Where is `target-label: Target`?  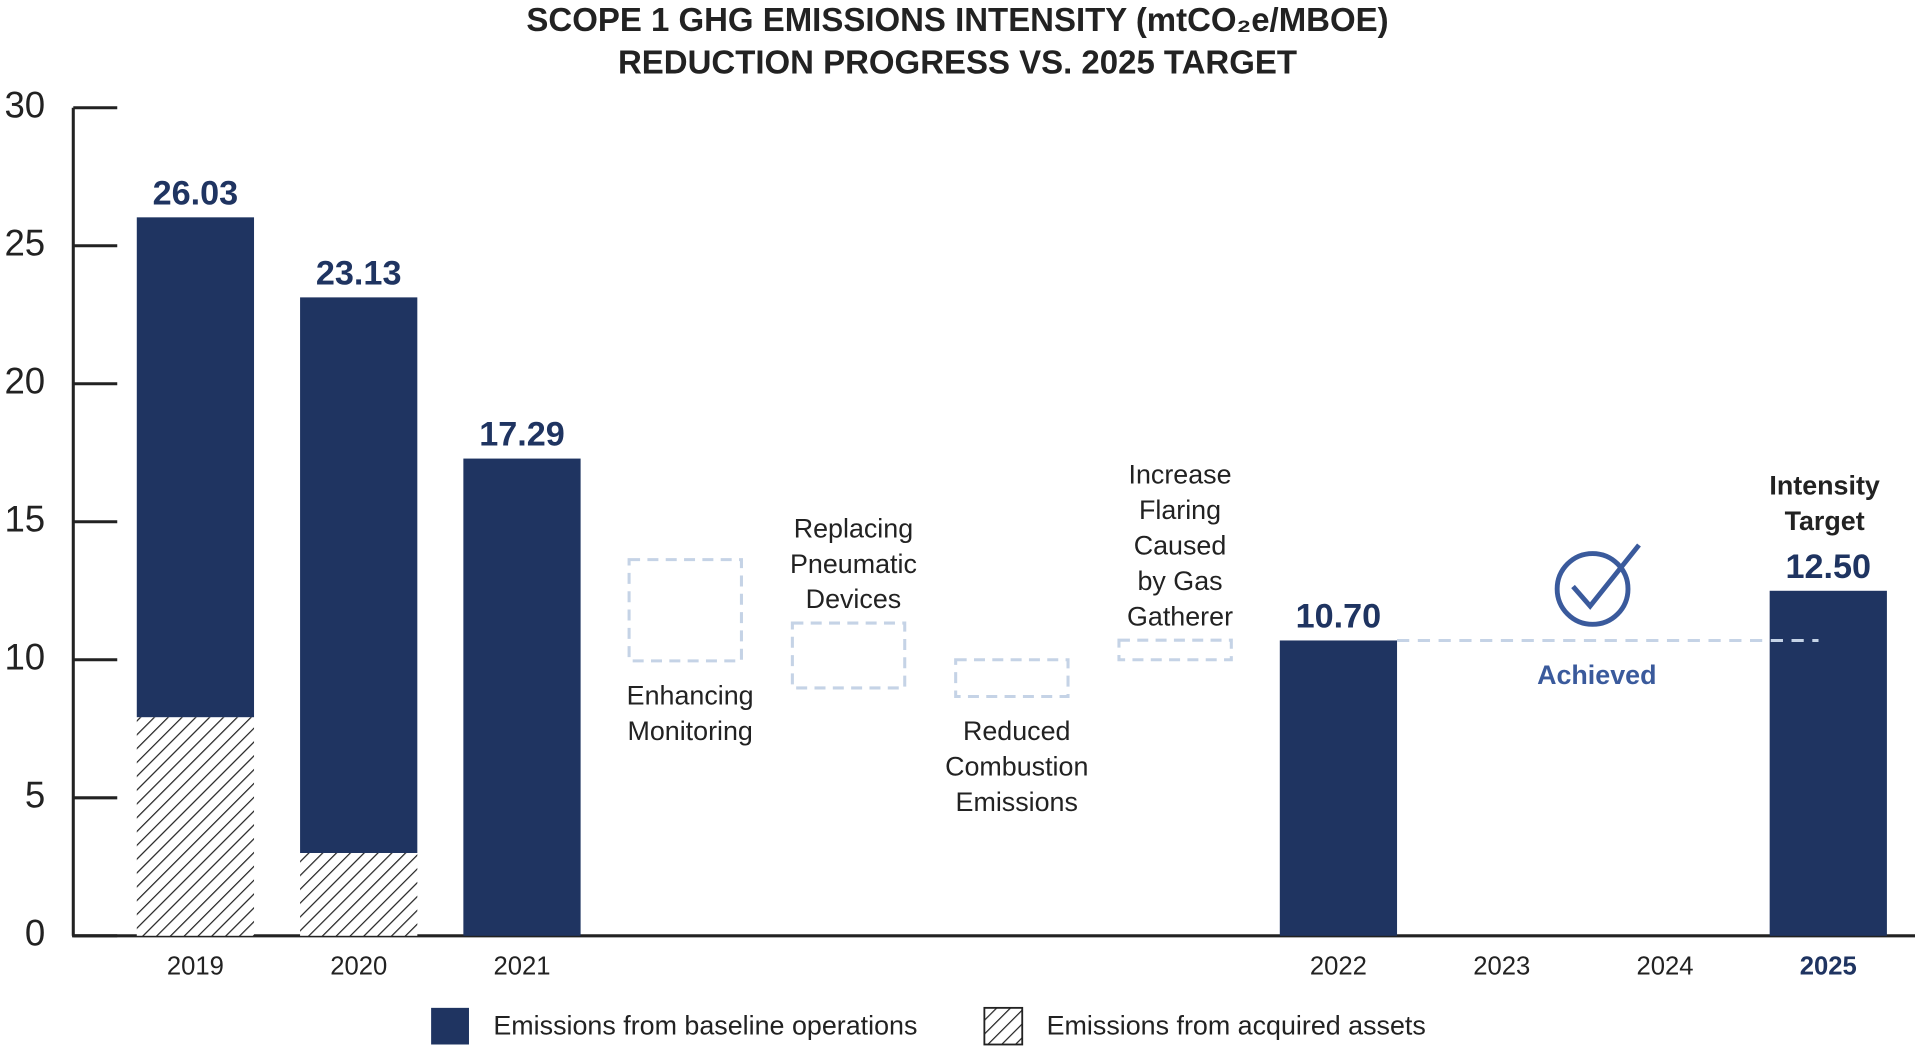 target-label: Target is located at coordinates (1825, 521).